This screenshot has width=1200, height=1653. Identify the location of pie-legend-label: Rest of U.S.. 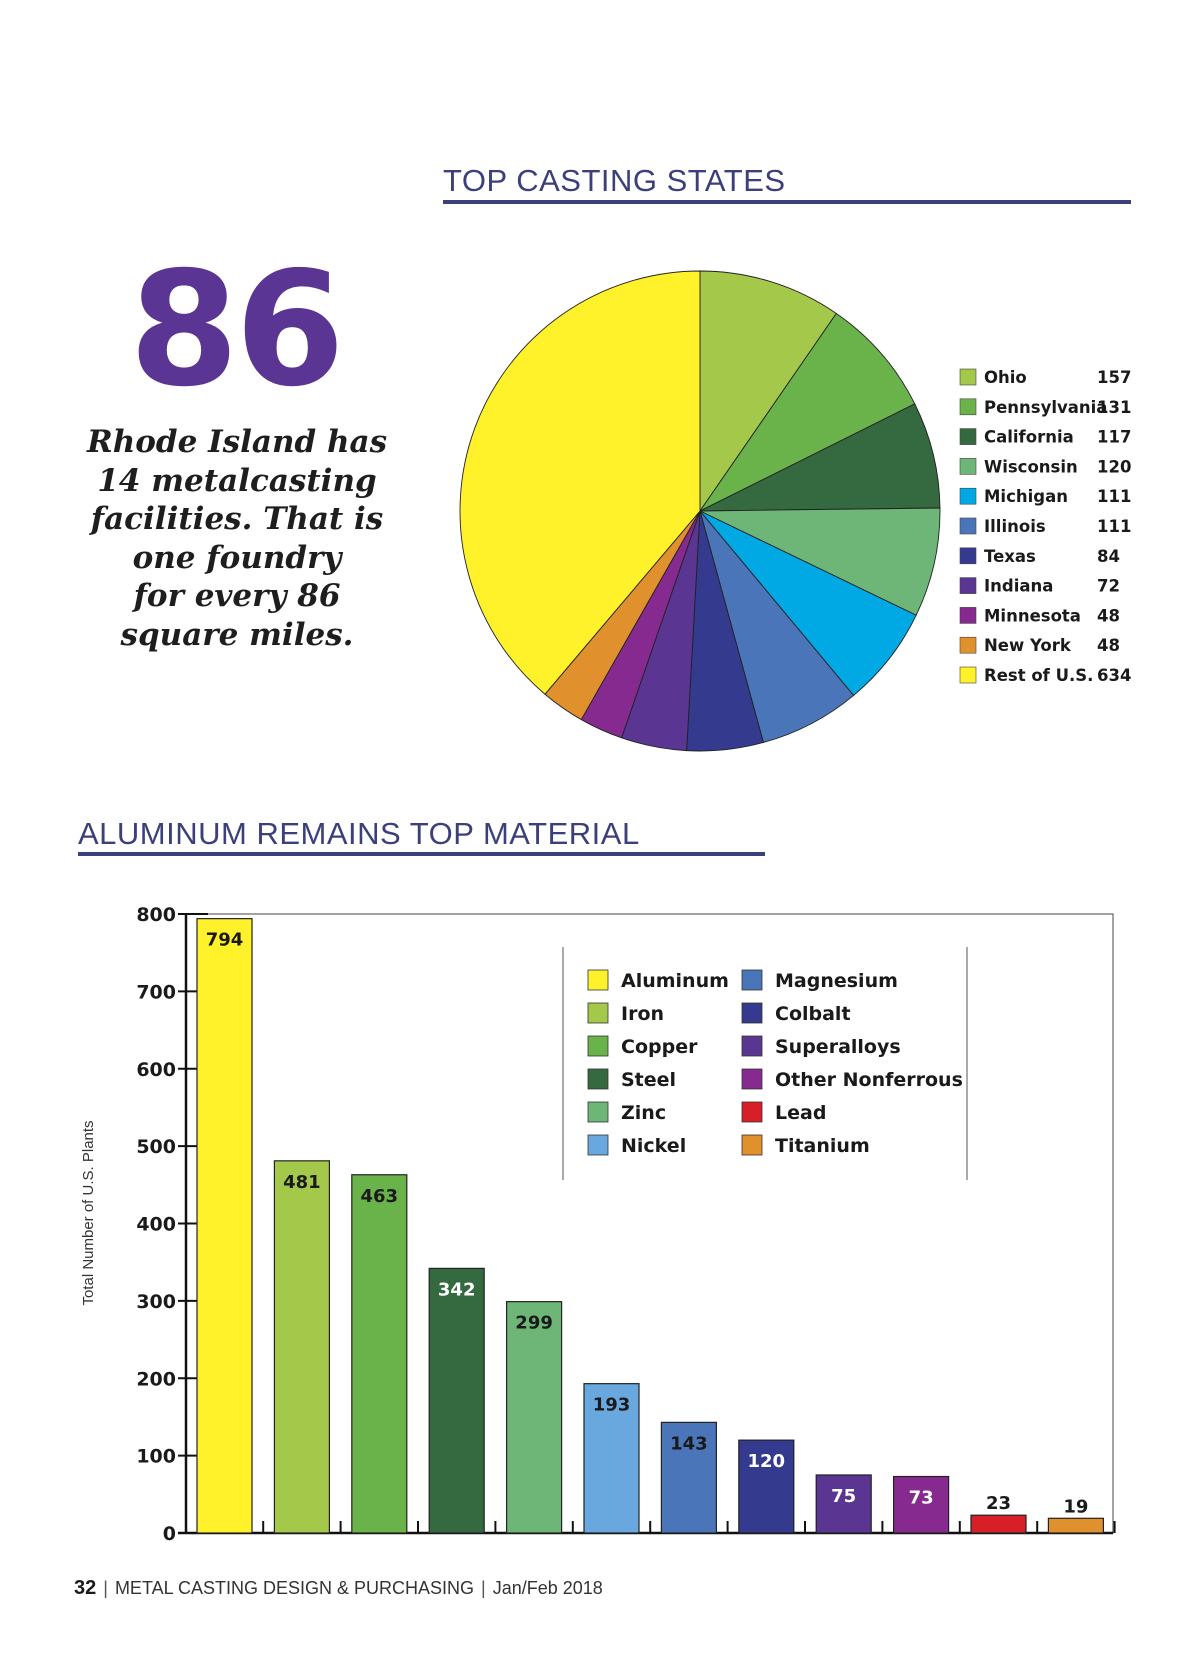
(1038, 675).